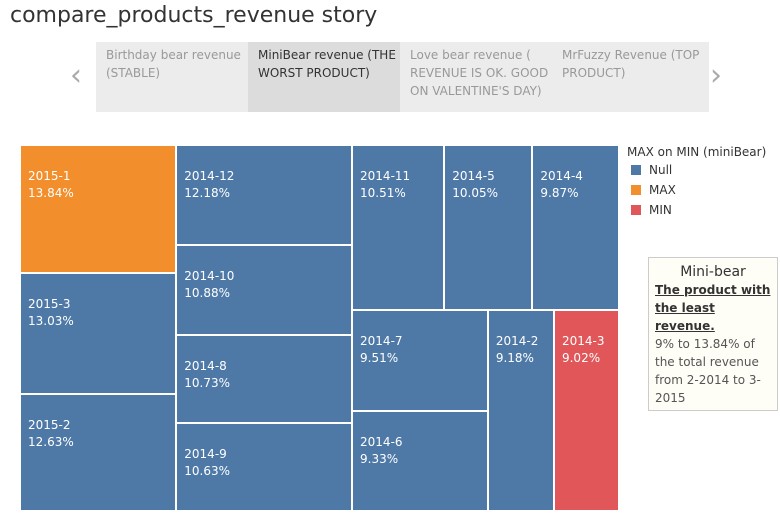  Describe the element at coordinates (207, 471) in the screenshot. I see `cell-value: 10.63%` at that location.